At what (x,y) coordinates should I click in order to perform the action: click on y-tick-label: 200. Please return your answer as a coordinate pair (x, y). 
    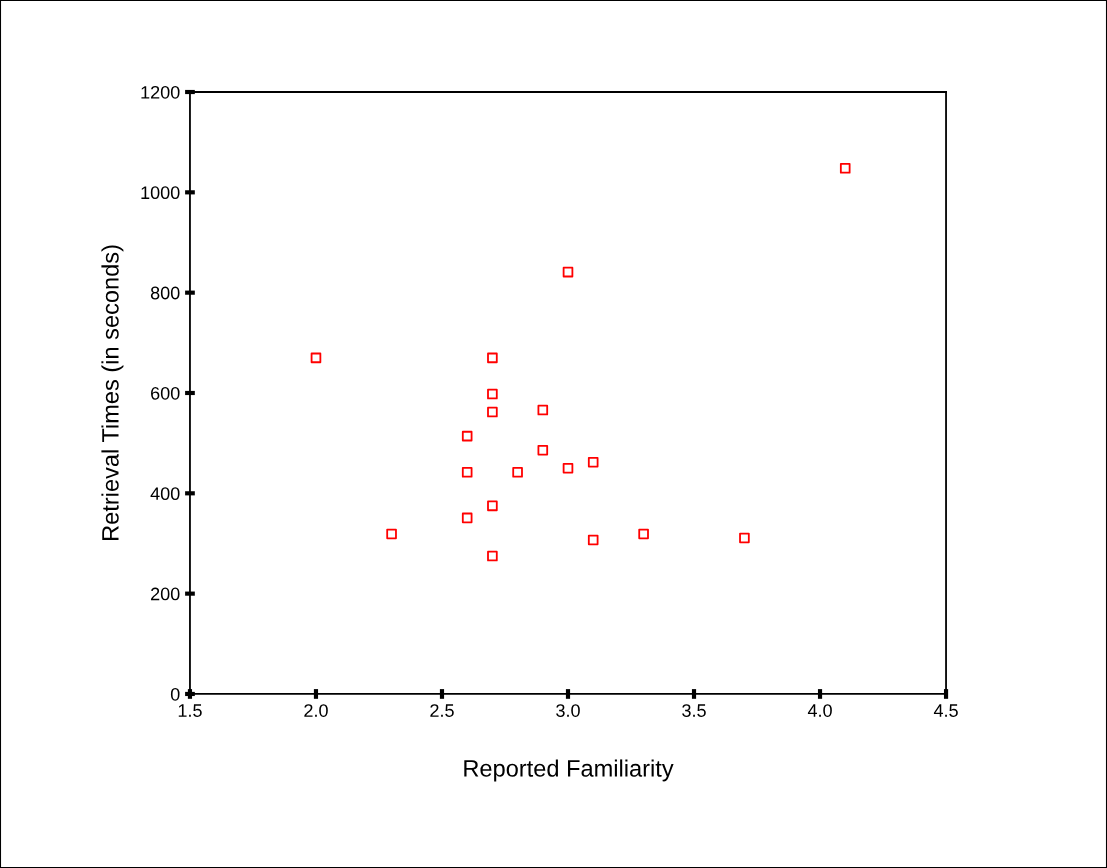
    Looking at the image, I should click on (165, 594).